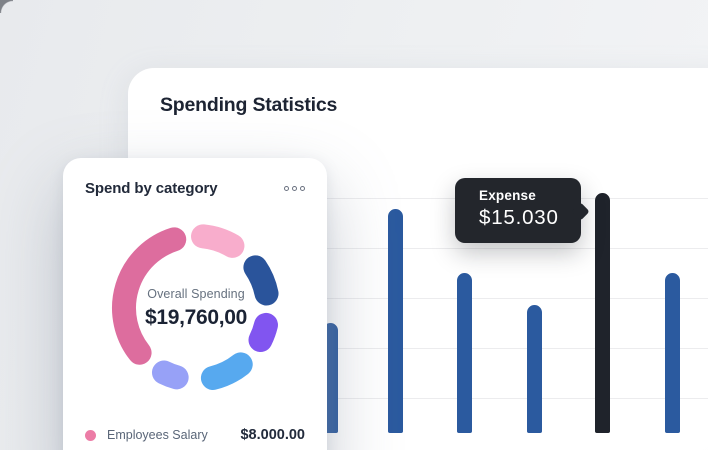  I want to click on bar-highlighted, so click(602, 313).